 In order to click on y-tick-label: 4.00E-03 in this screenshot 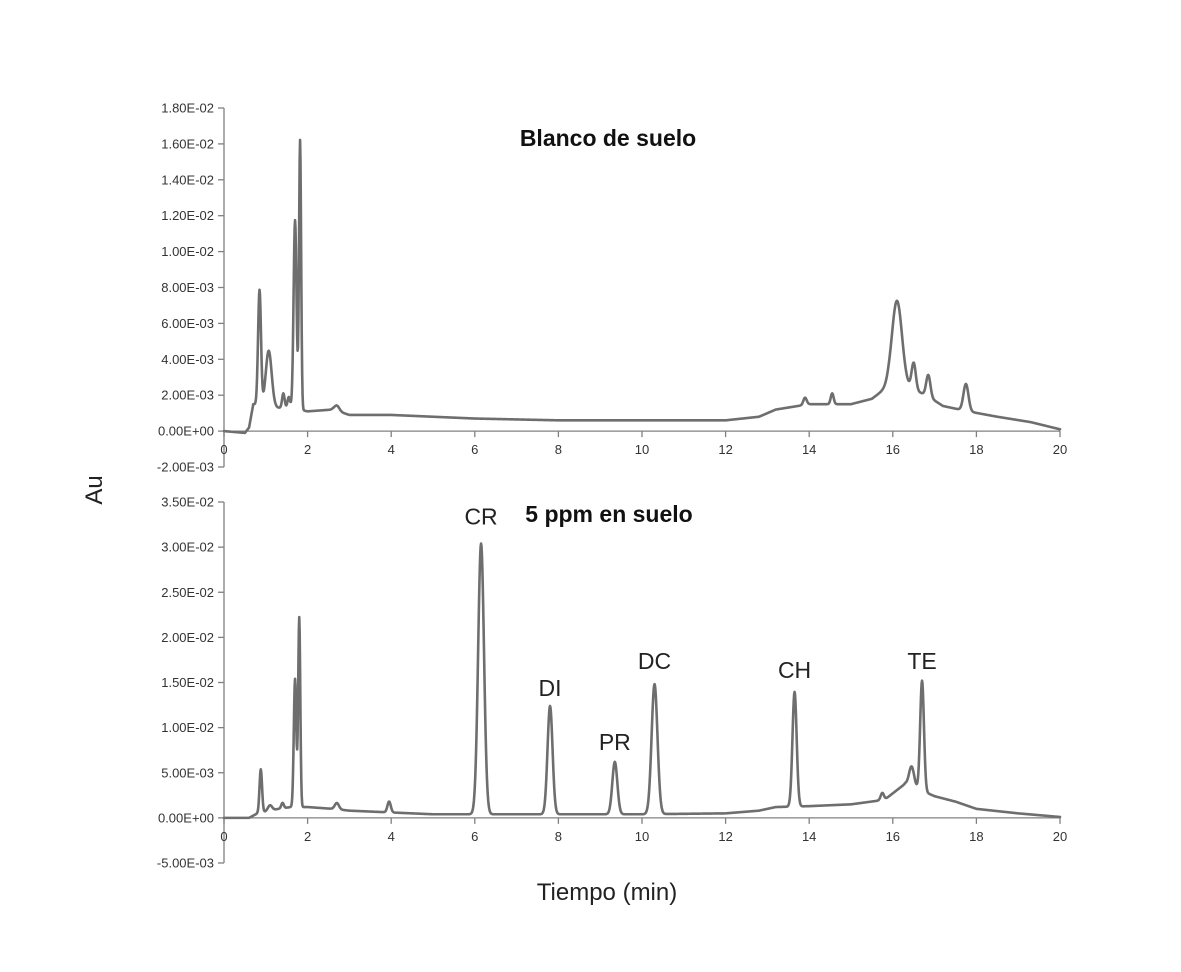, I will do `click(187, 359)`.